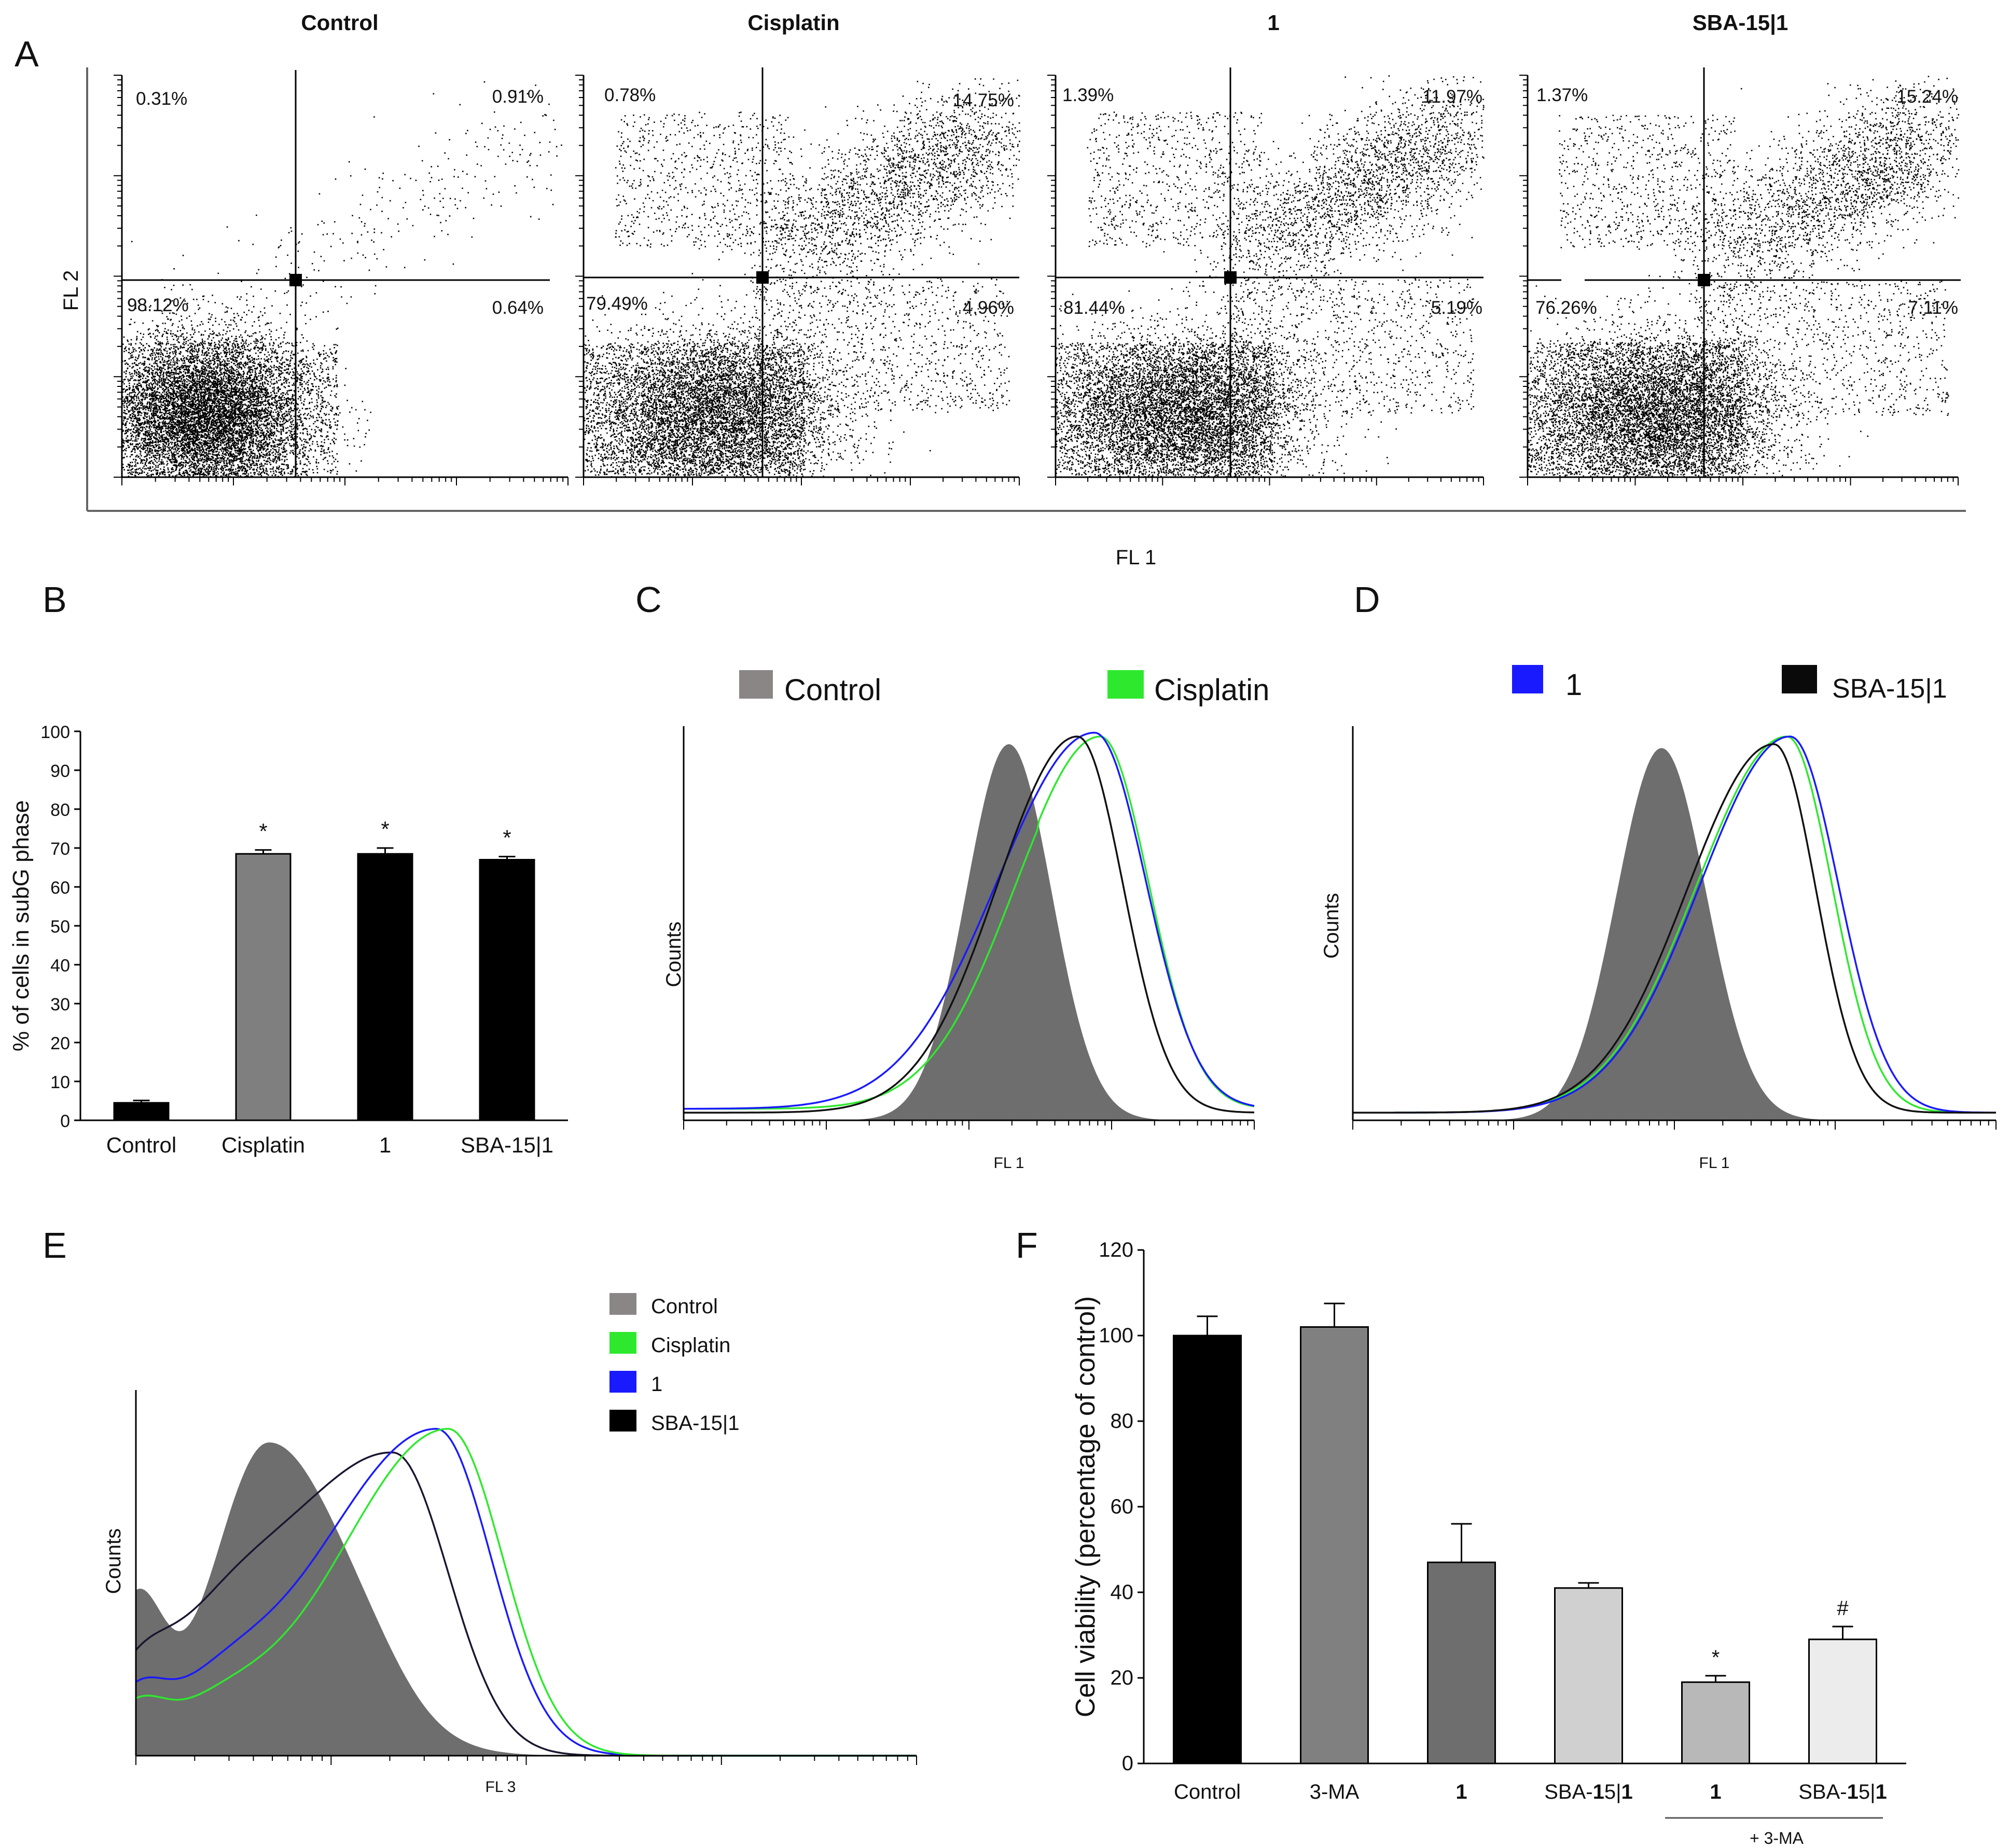  Describe the element at coordinates (1088, 95) in the screenshot. I see `quadrant-ul: 1.39%` at that location.